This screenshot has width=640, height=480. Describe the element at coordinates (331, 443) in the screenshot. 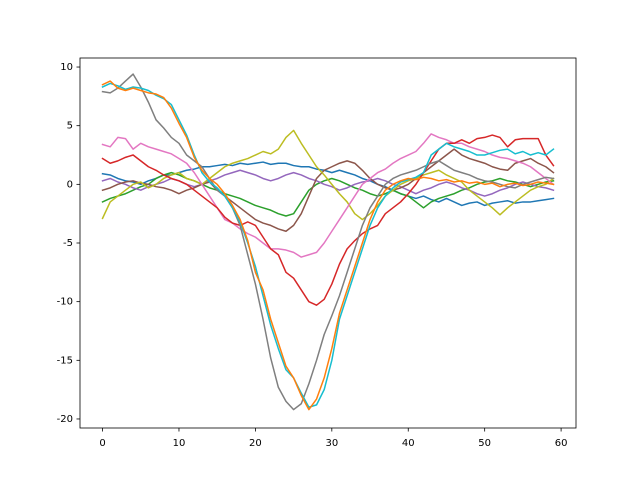

I see `x-tick-label: 30` at that location.